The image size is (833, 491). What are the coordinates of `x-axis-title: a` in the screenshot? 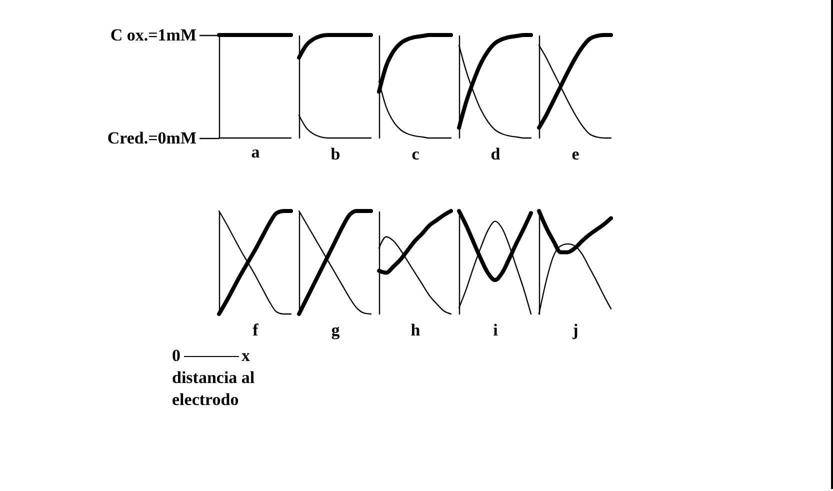 It's located at (255, 152).